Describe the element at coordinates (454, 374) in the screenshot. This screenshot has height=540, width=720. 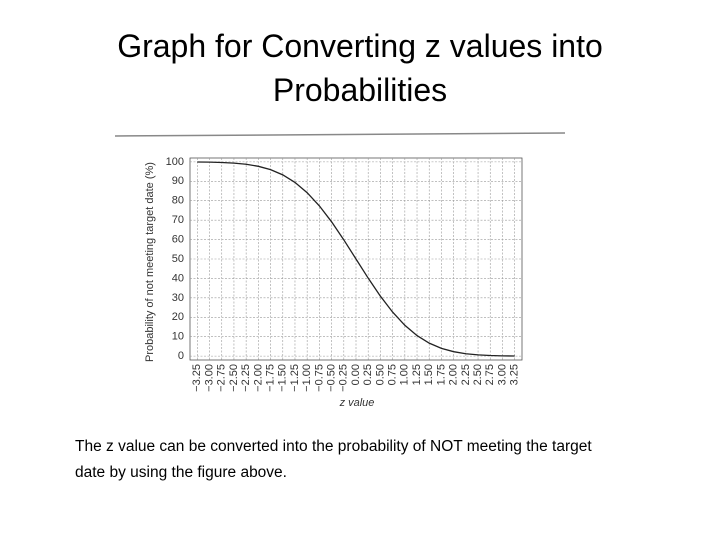
I see `x-tick-label: 2.00` at that location.